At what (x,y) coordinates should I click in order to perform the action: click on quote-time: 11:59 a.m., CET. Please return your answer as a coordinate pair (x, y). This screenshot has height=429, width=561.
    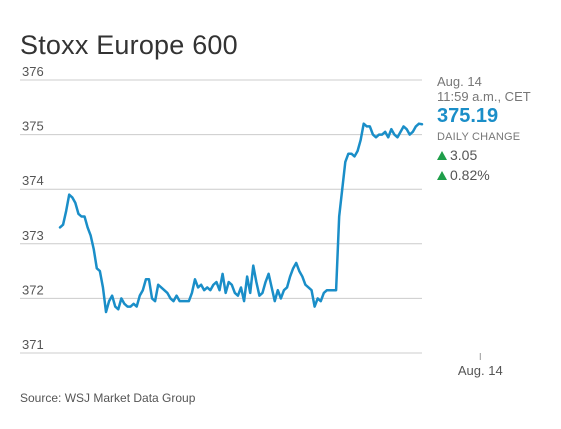
    Looking at the image, I should click on (484, 96).